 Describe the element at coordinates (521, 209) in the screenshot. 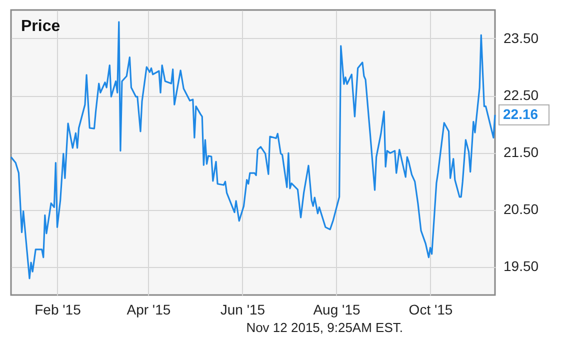

I see `y-tick-label: 20.50` at that location.